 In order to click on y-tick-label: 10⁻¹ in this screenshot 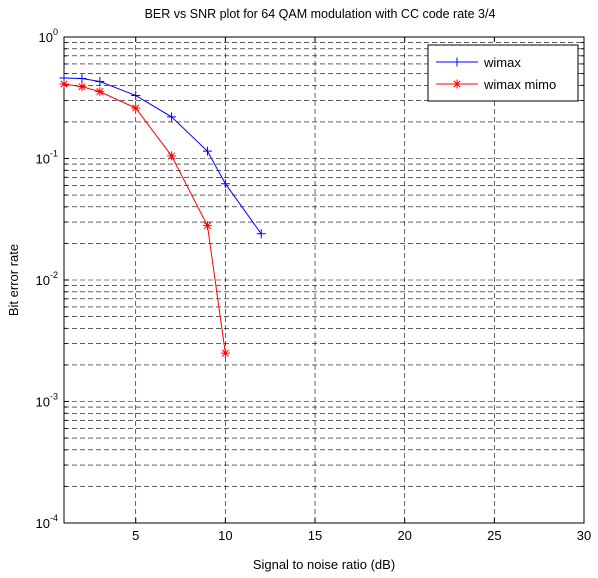, I will do `click(47, 158)`.